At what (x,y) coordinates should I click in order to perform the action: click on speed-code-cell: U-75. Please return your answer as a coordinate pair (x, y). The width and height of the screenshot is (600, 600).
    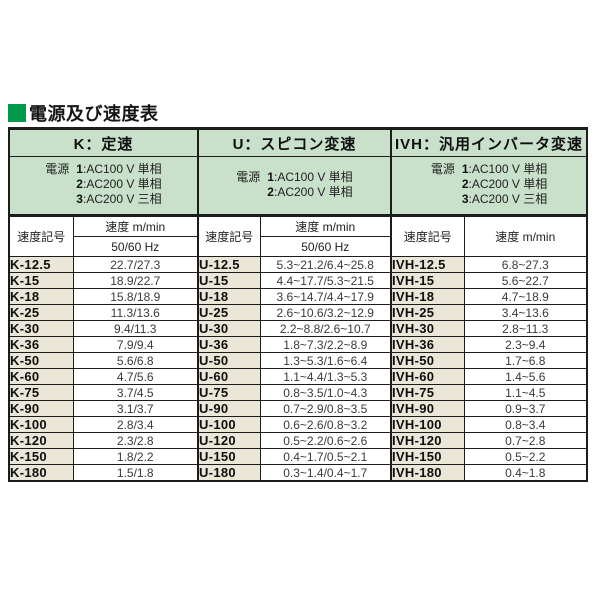
    Looking at the image, I should click on (229, 392).